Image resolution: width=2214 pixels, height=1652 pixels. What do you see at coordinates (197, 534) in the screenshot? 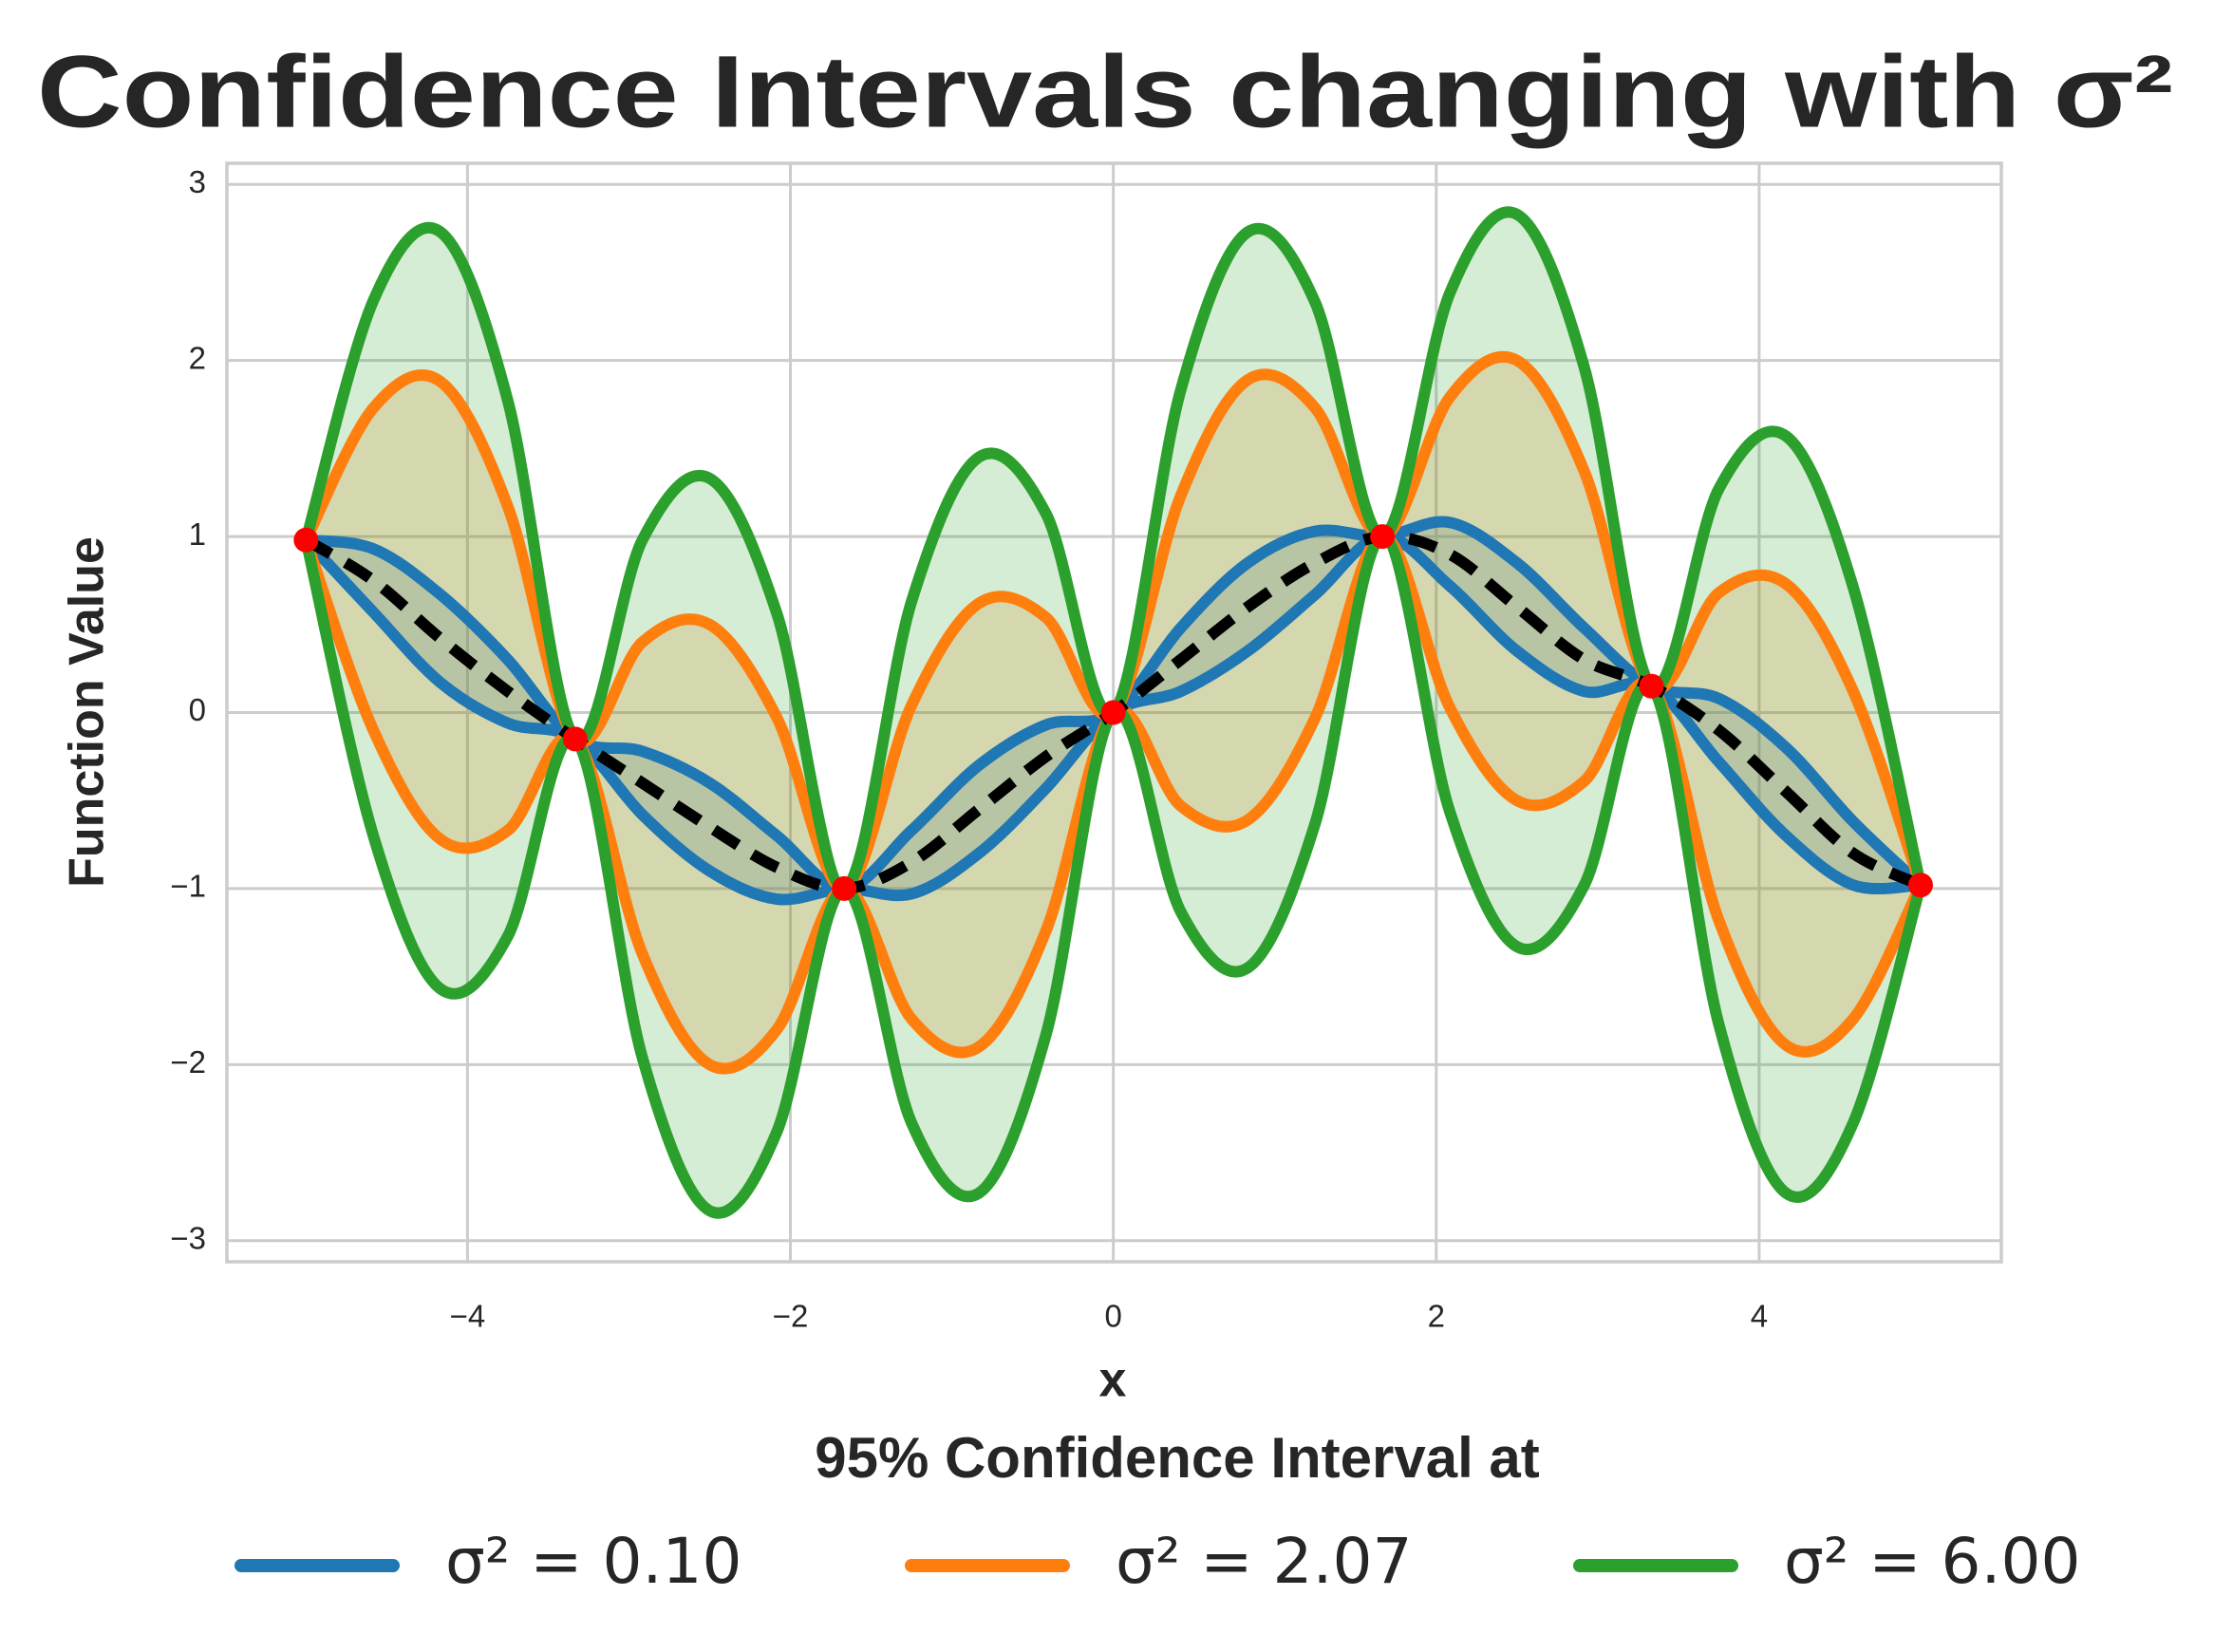
I see `y-tick-label: 1` at bounding box center [197, 534].